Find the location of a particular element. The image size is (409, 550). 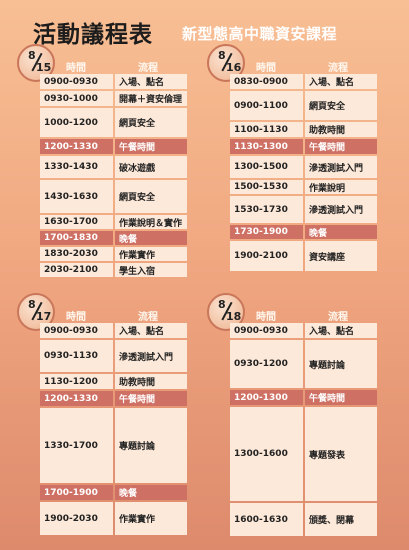

schedule-row: 0900-1100 網頁安全 is located at coordinates (319, 105).